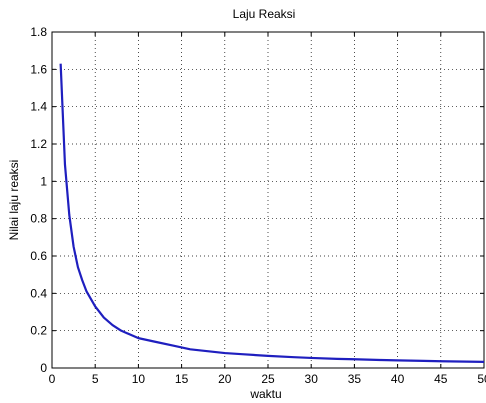 This screenshot has height=403, width=486. What do you see at coordinates (38, 219) in the screenshot?
I see `y-tick-label: 0.8` at bounding box center [38, 219].